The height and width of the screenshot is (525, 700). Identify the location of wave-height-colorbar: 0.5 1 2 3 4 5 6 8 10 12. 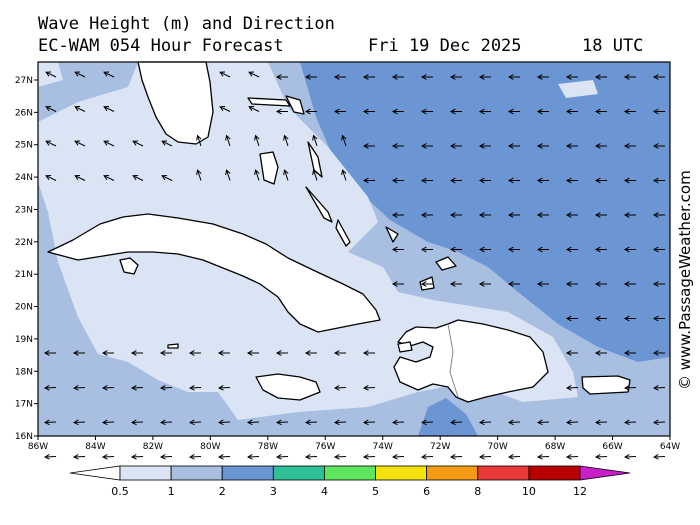
(350, 481).